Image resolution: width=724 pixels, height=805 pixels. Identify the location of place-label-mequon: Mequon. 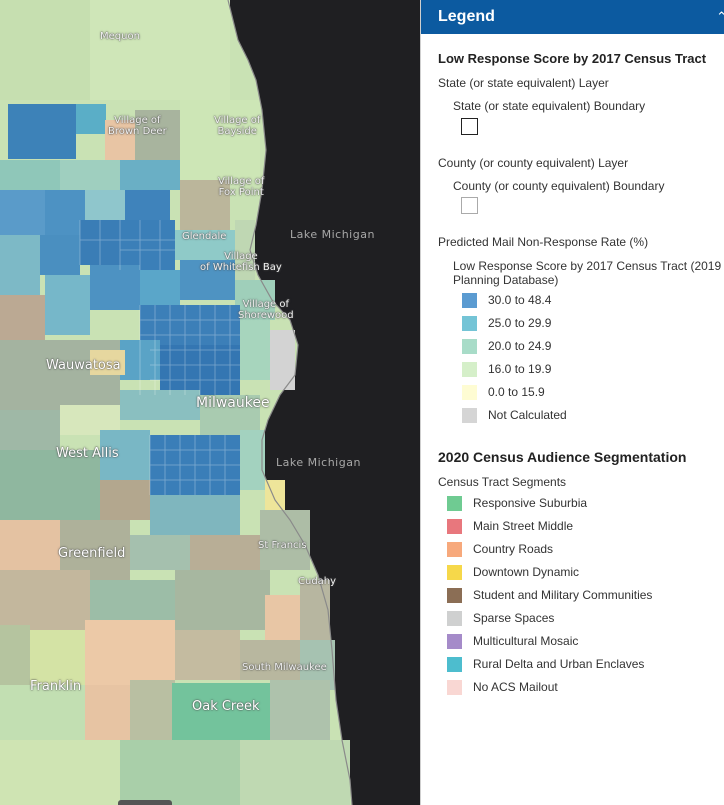
(120, 36).